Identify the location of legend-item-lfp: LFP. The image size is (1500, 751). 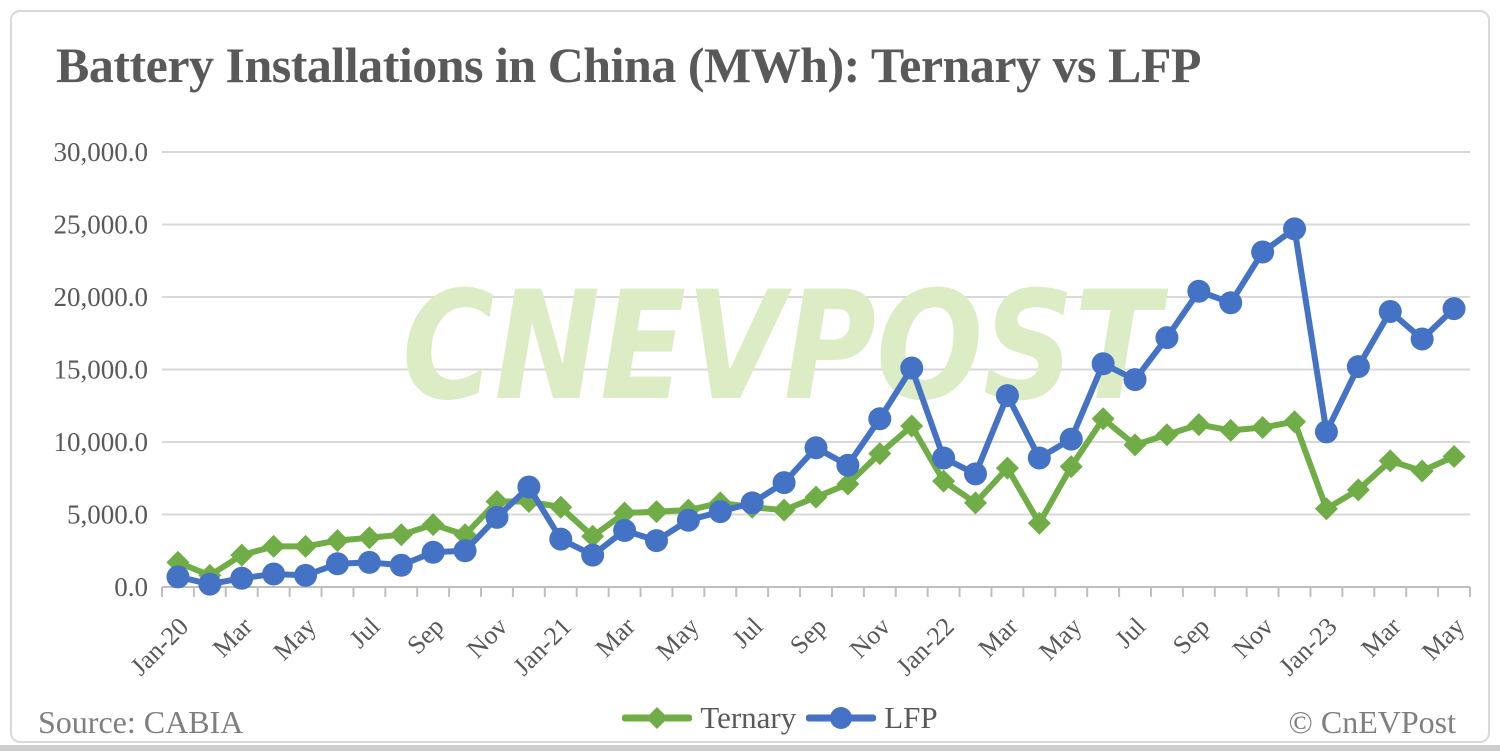
(872, 718).